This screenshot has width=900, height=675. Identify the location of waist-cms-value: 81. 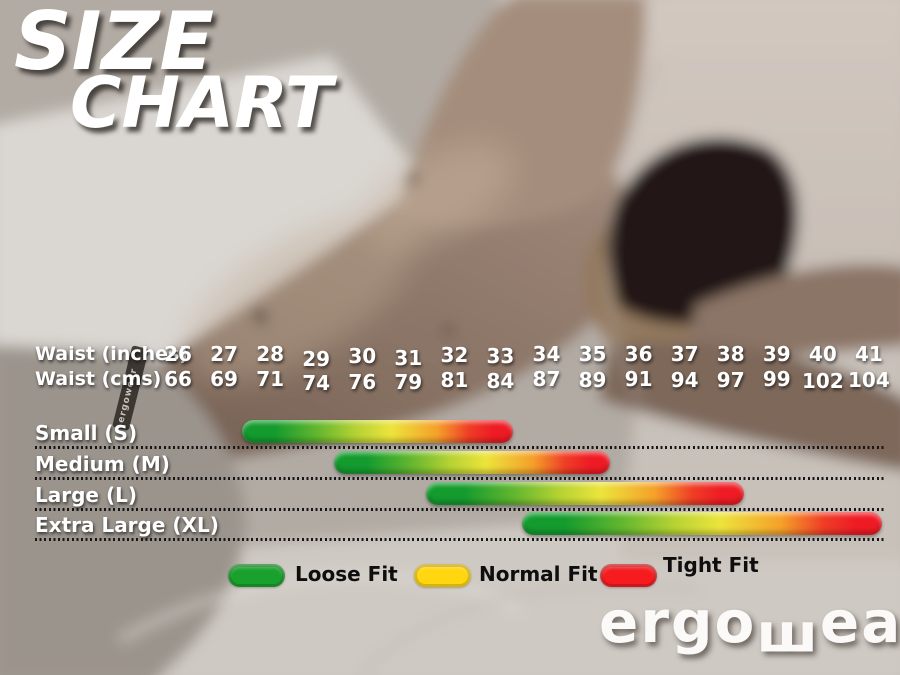
(454, 380).